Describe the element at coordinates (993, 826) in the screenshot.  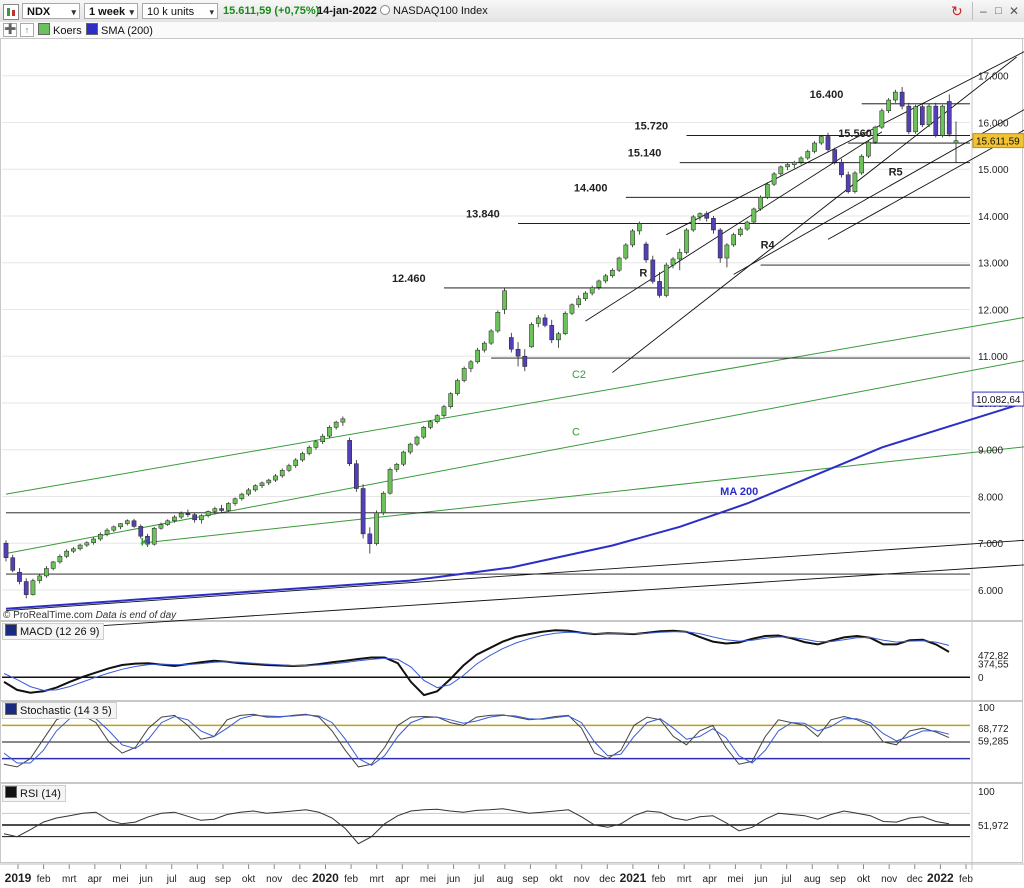
I see `rsi-value-label: 51,972` at that location.